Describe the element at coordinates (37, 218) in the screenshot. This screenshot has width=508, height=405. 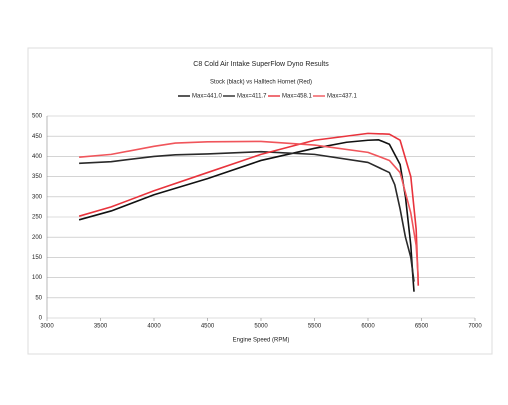
I see `y-tick-label: 250` at that location.